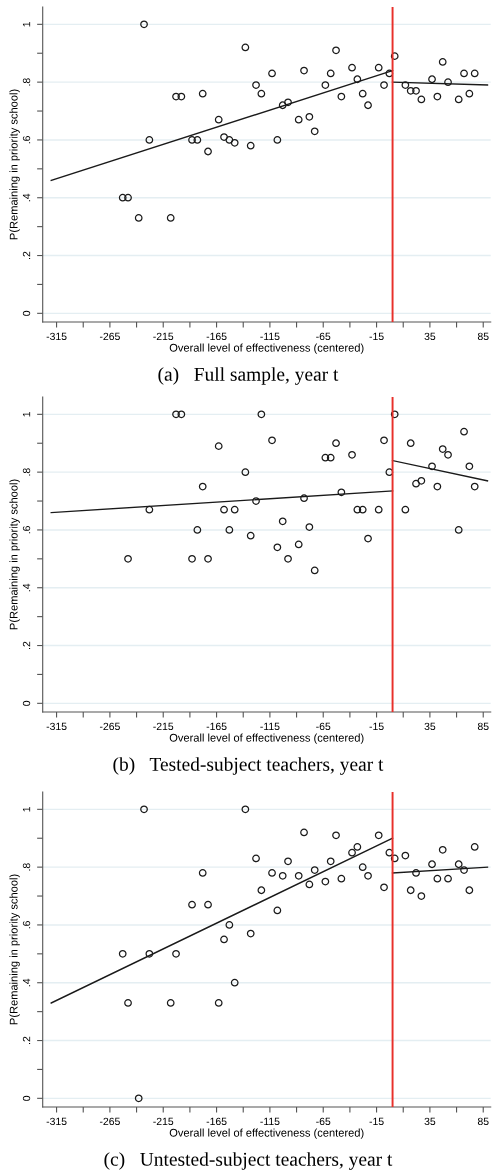 Image resolution: width=492 pixels, height=1174 pixels. Describe the element at coordinates (248, 766) in the screenshot. I see `text: (b) Tested-subject teachers, year t` at that location.